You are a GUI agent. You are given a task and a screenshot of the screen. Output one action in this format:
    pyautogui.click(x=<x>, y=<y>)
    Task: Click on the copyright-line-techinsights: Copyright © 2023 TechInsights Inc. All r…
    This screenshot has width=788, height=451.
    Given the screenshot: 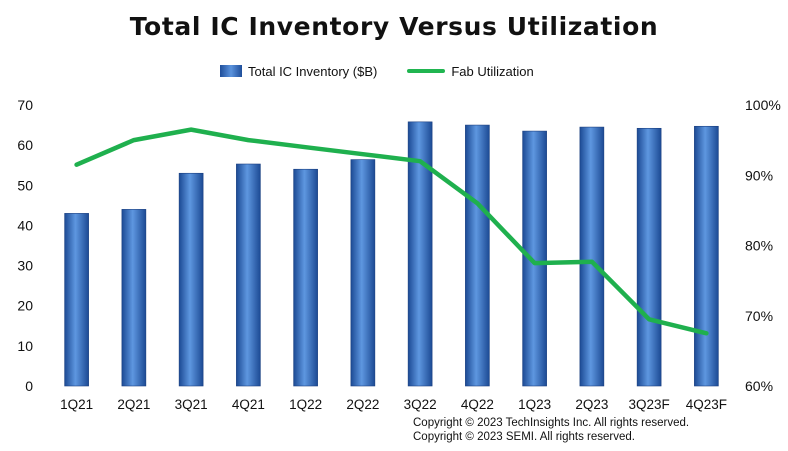 What is the action you would take?
    pyautogui.click(x=551, y=423)
    